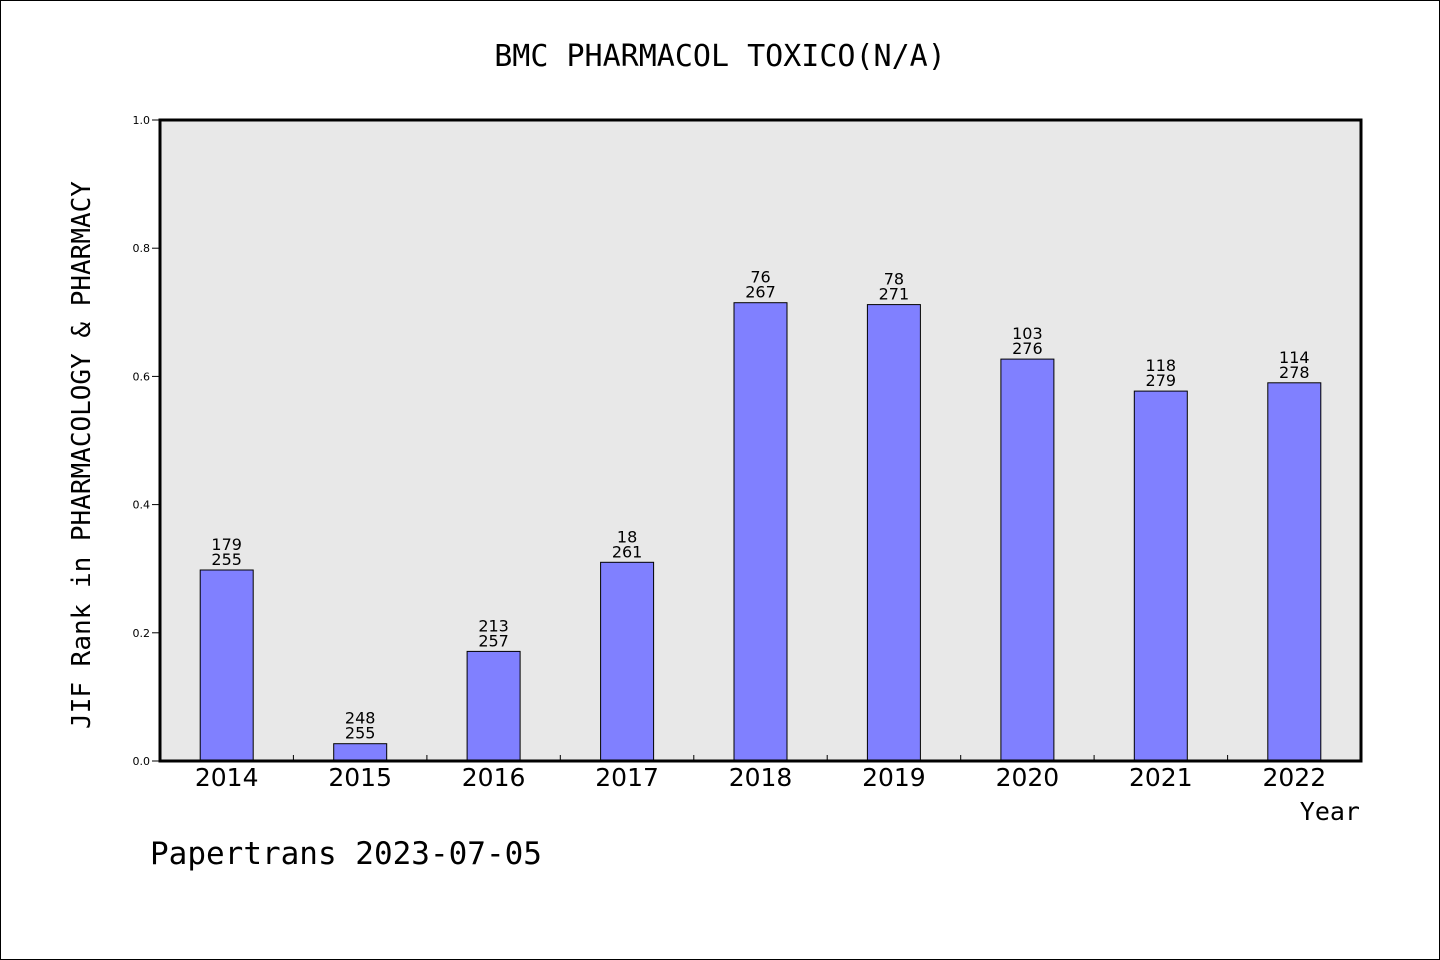 This screenshot has width=1440, height=960. I want to click on y-tick-label-0.6: 0.6, so click(142, 376).